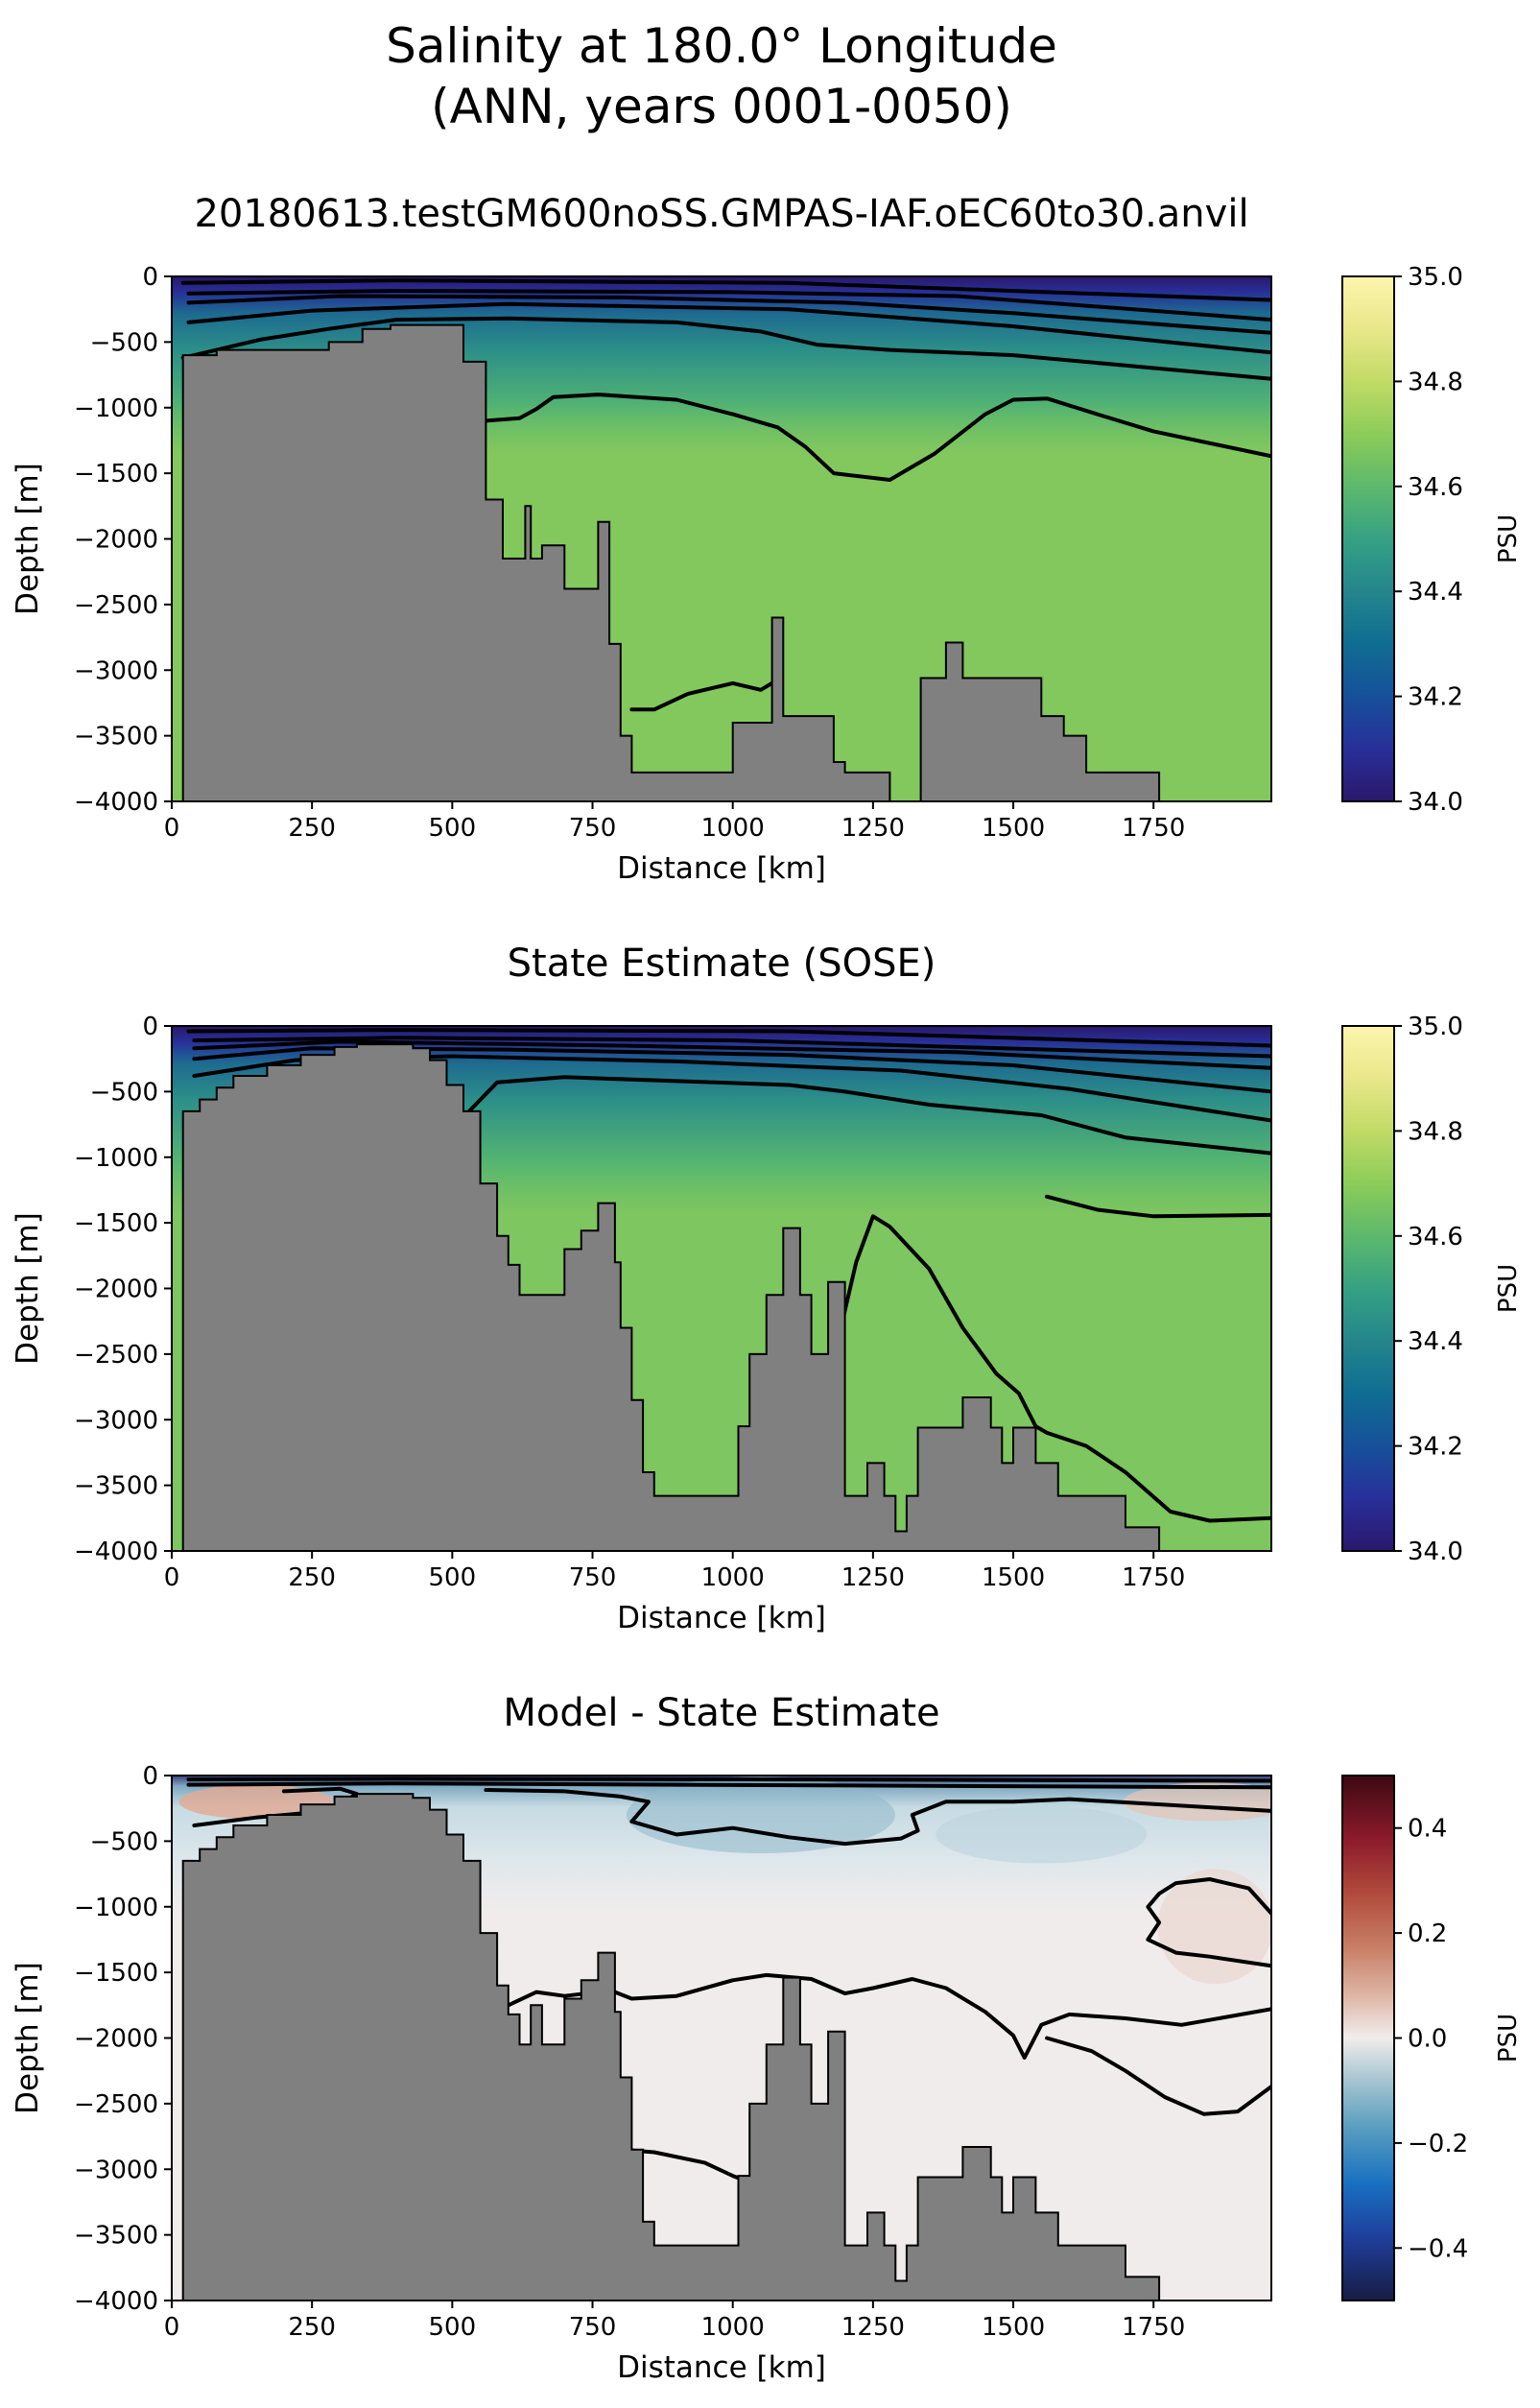  What do you see at coordinates (721, 46) in the screenshot?
I see `figure-title-line1: Salinity at 180.0° Longitude` at bounding box center [721, 46].